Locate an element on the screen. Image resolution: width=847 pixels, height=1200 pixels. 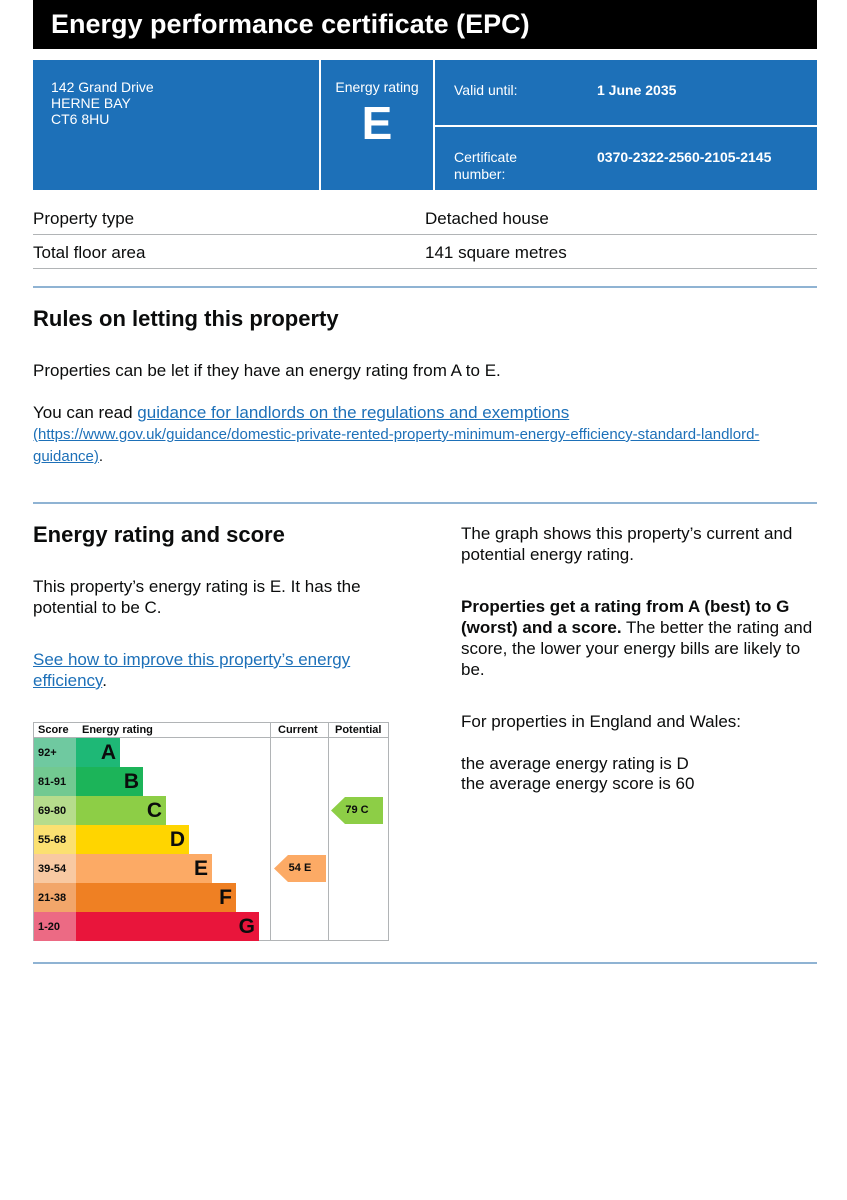
certificate-label: number: is located at coordinates (480, 174).